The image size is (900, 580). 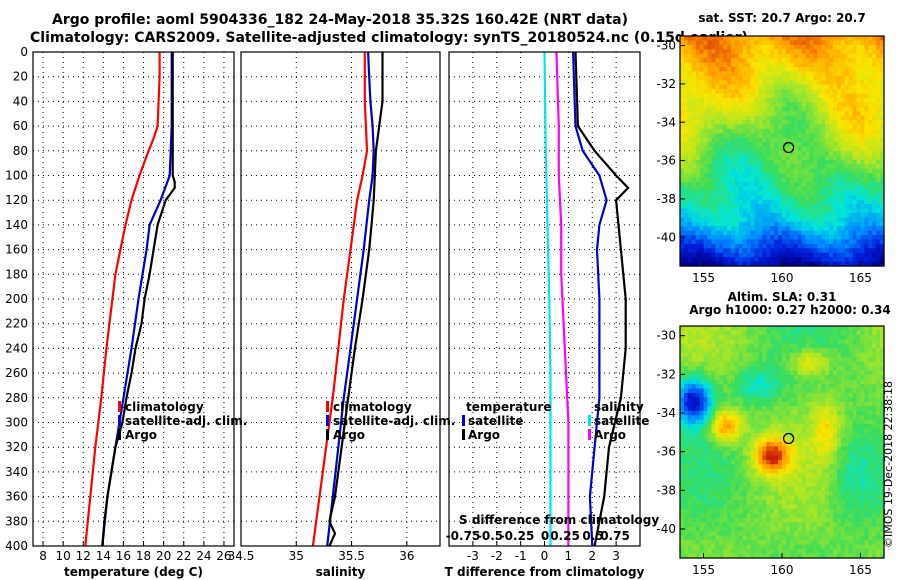 I want to click on legend-label: satellite, so click(x=621, y=421).